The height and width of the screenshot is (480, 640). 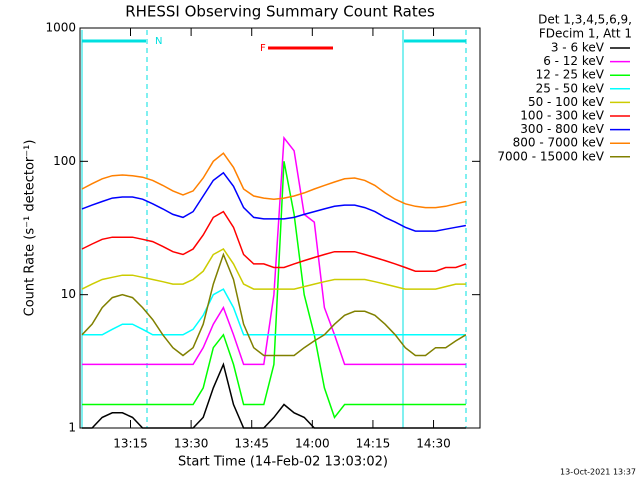 What do you see at coordinates (585, 34) in the screenshot?
I see `legend-title: FDecim 1, Att 1` at bounding box center [585, 34].